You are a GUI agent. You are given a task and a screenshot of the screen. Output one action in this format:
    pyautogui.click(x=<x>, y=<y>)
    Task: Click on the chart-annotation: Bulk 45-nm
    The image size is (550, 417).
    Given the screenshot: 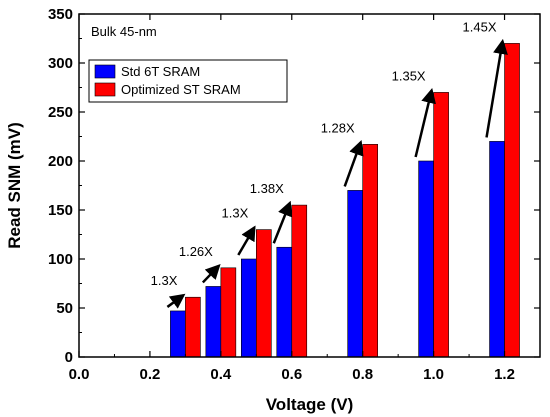 What is the action you would take?
    pyautogui.click(x=124, y=31)
    